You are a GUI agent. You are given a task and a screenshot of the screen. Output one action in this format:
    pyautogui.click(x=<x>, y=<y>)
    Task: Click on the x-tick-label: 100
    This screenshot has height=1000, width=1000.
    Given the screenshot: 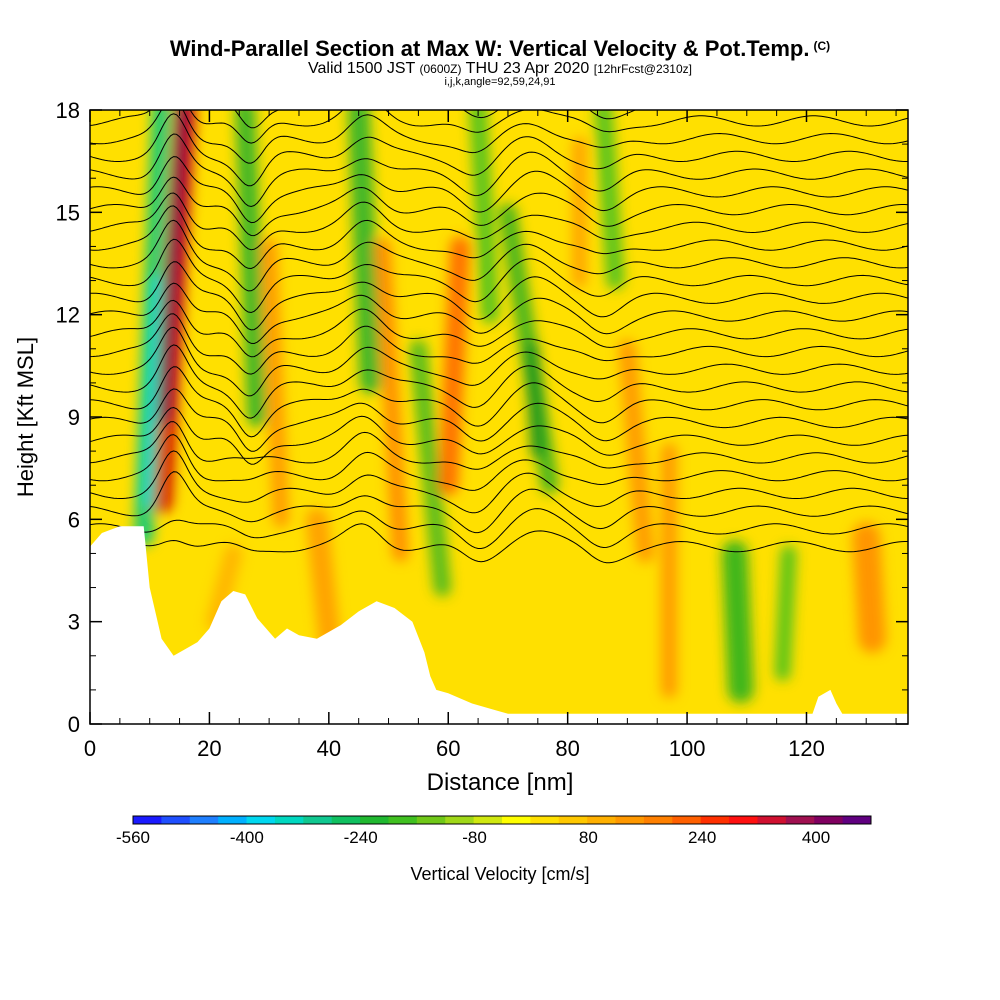 What is the action you would take?
    pyautogui.click(x=687, y=748)
    